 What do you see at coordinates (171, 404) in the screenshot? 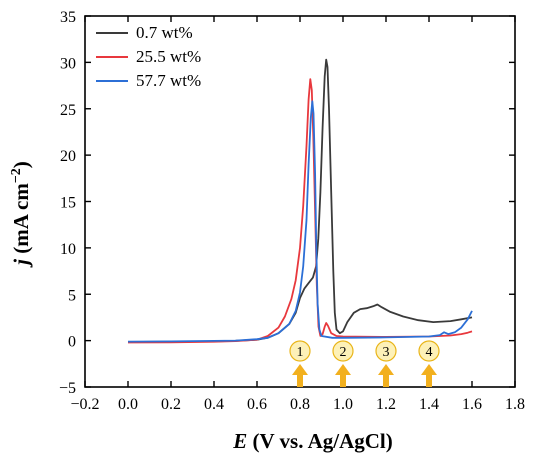
I see `x-tick-label: 0.2` at bounding box center [171, 404].